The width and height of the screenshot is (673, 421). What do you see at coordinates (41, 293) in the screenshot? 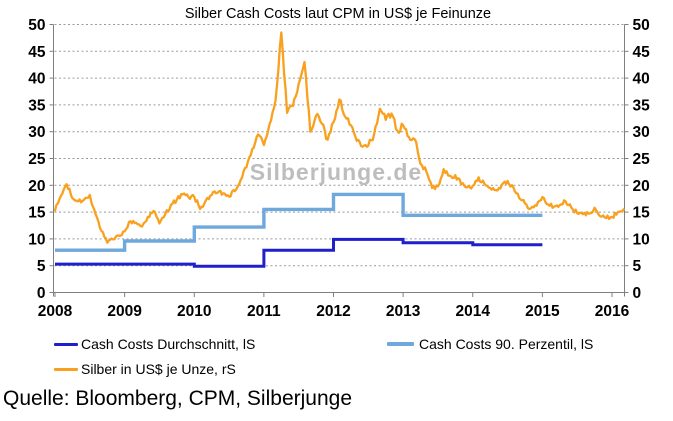
I see `y-tick-label-left: 0` at bounding box center [41, 293].